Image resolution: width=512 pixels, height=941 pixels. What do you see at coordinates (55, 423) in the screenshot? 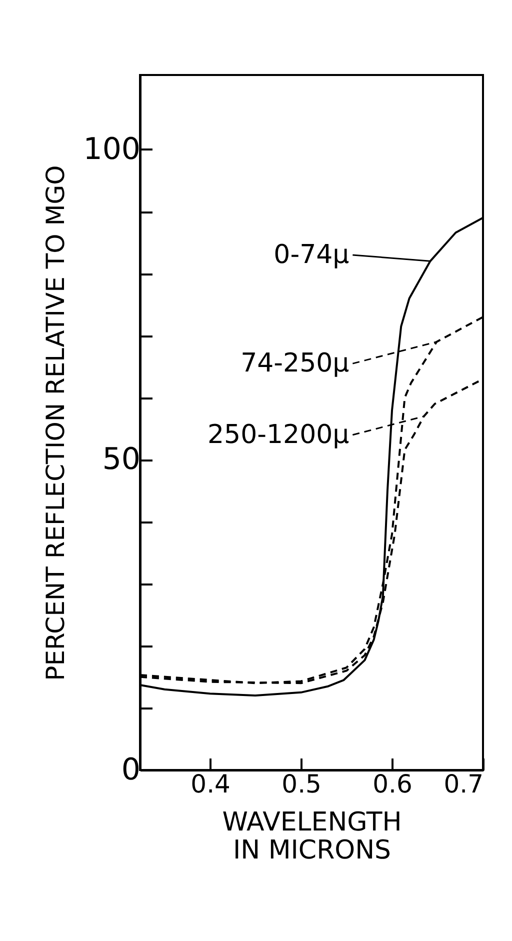
I see `y-axis-title: PERCENT REFLECTION RELATIVE TO MGO` at bounding box center [55, 423].